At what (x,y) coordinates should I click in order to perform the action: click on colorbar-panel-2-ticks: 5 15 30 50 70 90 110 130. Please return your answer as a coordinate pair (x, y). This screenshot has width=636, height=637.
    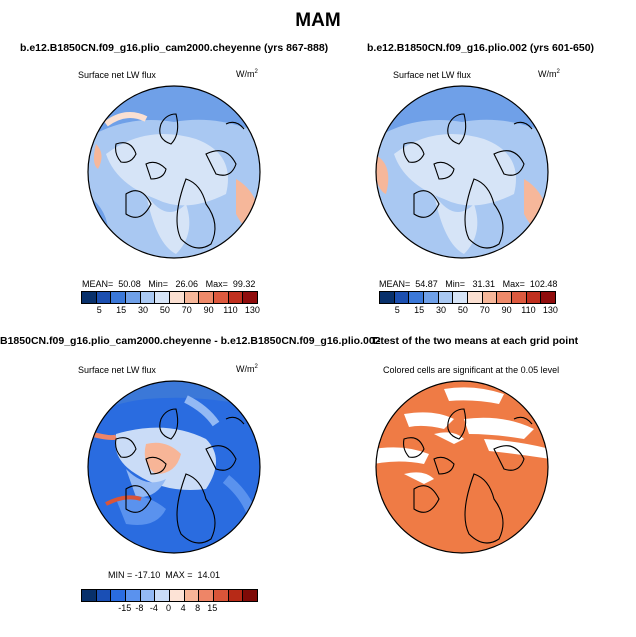
    Looking at the image, I should click on (468, 311).